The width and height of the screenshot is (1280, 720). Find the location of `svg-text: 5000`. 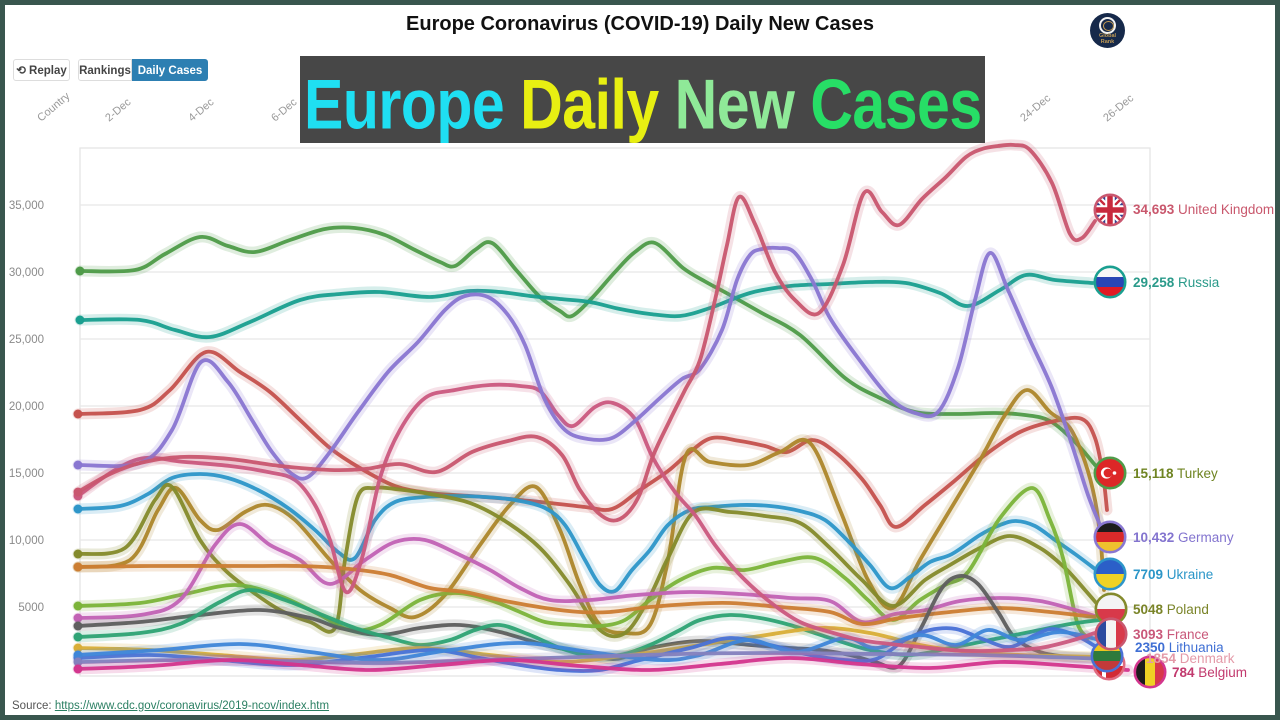

svg-text: 5000 is located at coordinates (31, 608).